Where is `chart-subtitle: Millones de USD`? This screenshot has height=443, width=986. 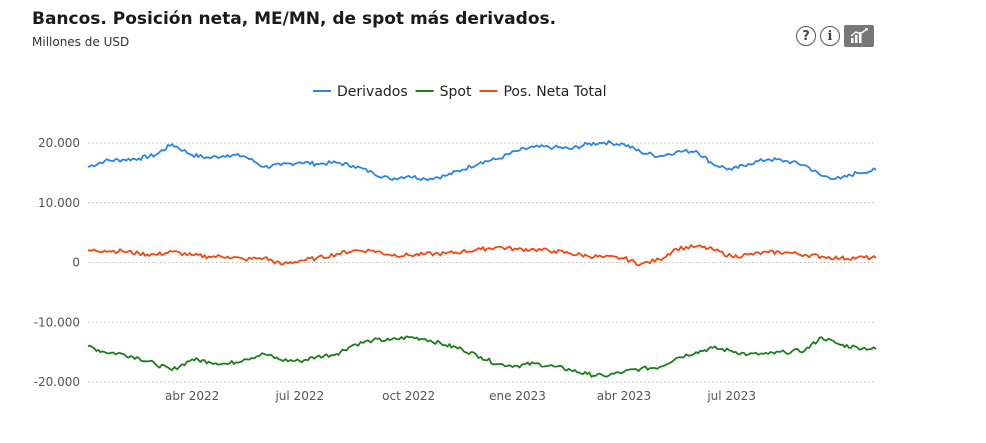 chart-subtitle: Millones de USD is located at coordinates (81, 42).